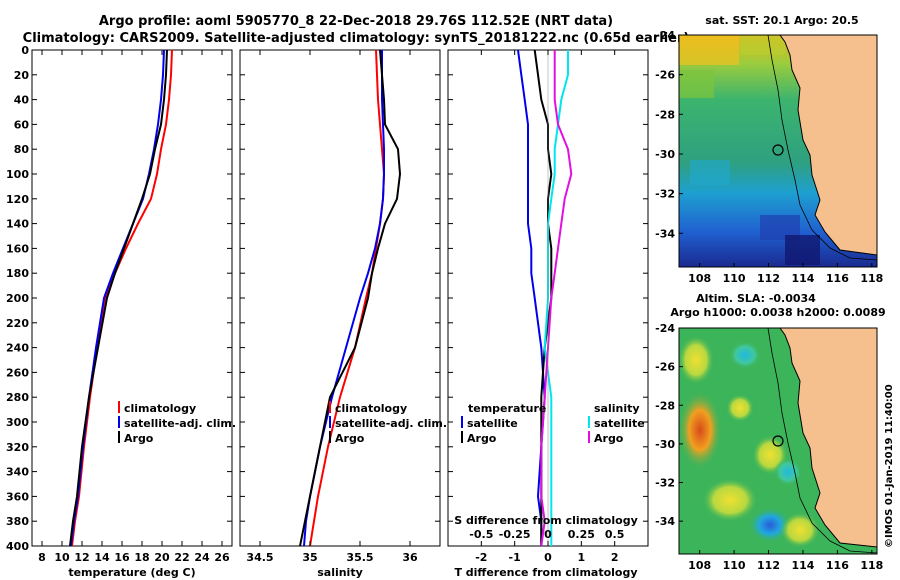  What do you see at coordinates (515, 534) in the screenshot?
I see `difference-xtick2-label: -0.25` at bounding box center [515, 534].